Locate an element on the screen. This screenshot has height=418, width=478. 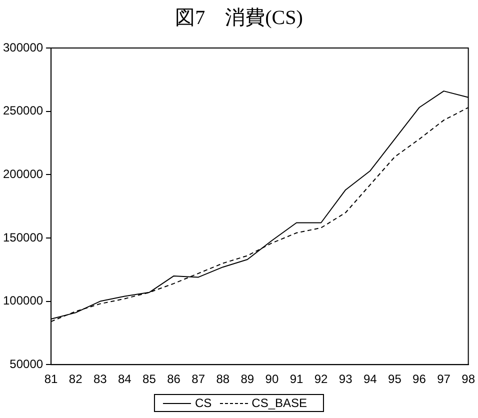
x-tick-label: 92 is located at coordinates (321, 379).